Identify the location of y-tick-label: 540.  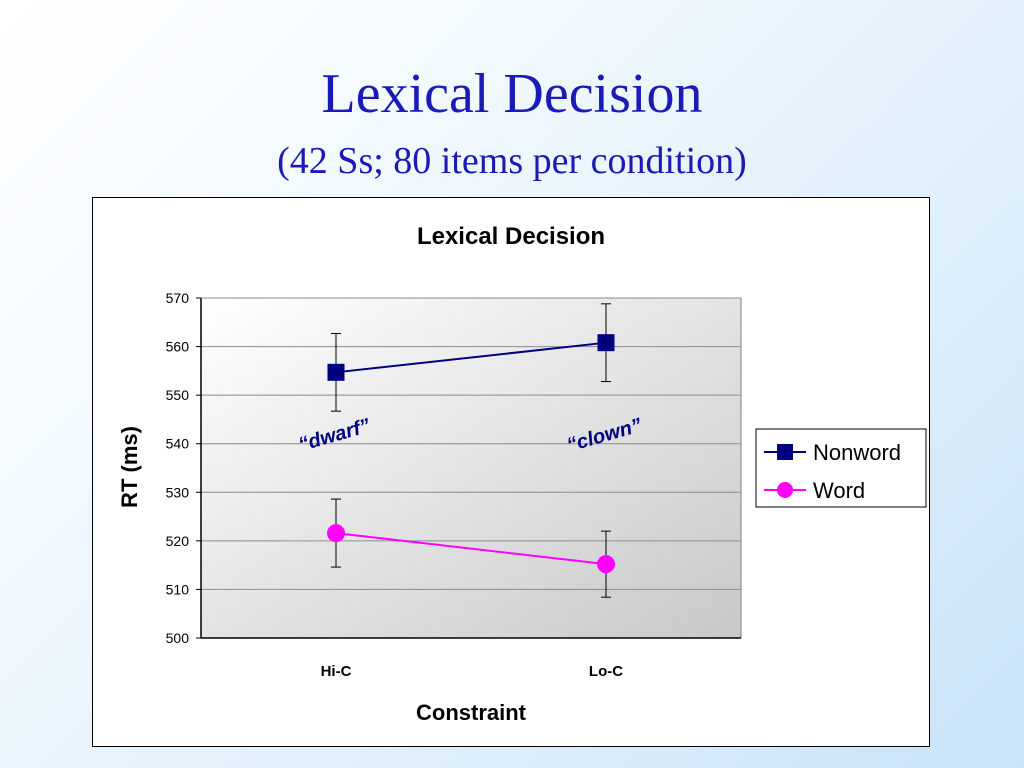
(178, 444).